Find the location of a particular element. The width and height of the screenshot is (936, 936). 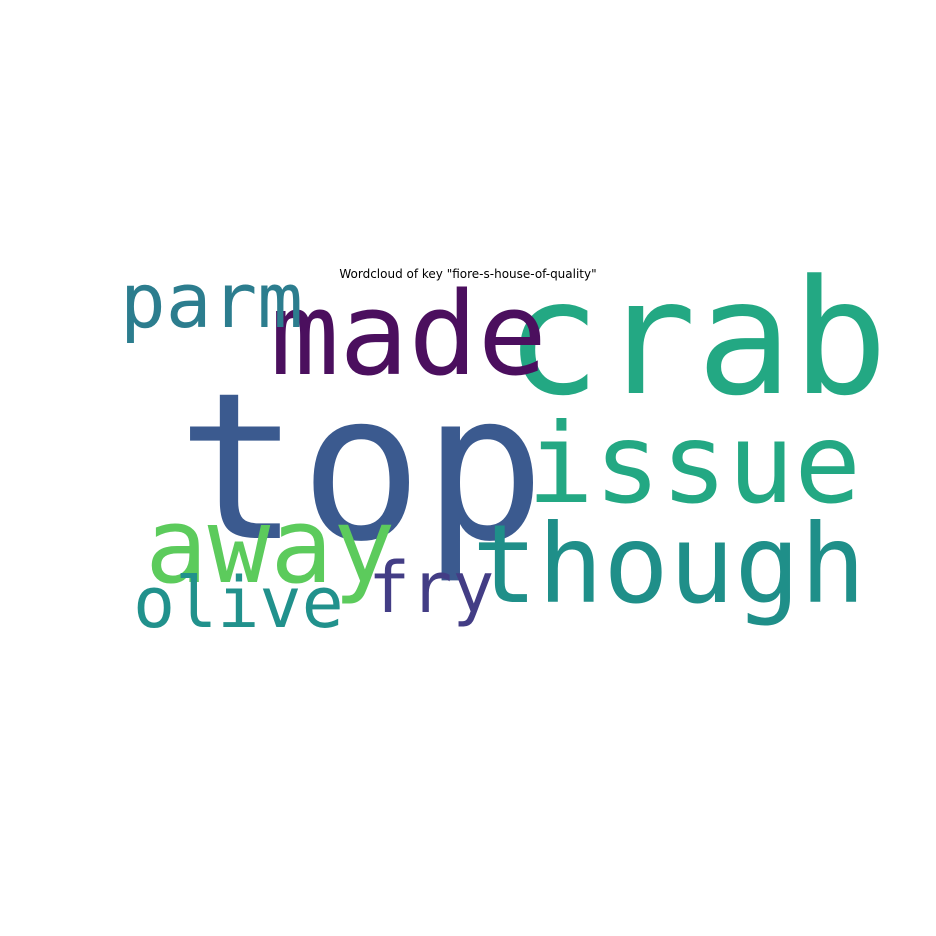

word-though: though is located at coordinates (669, 564).